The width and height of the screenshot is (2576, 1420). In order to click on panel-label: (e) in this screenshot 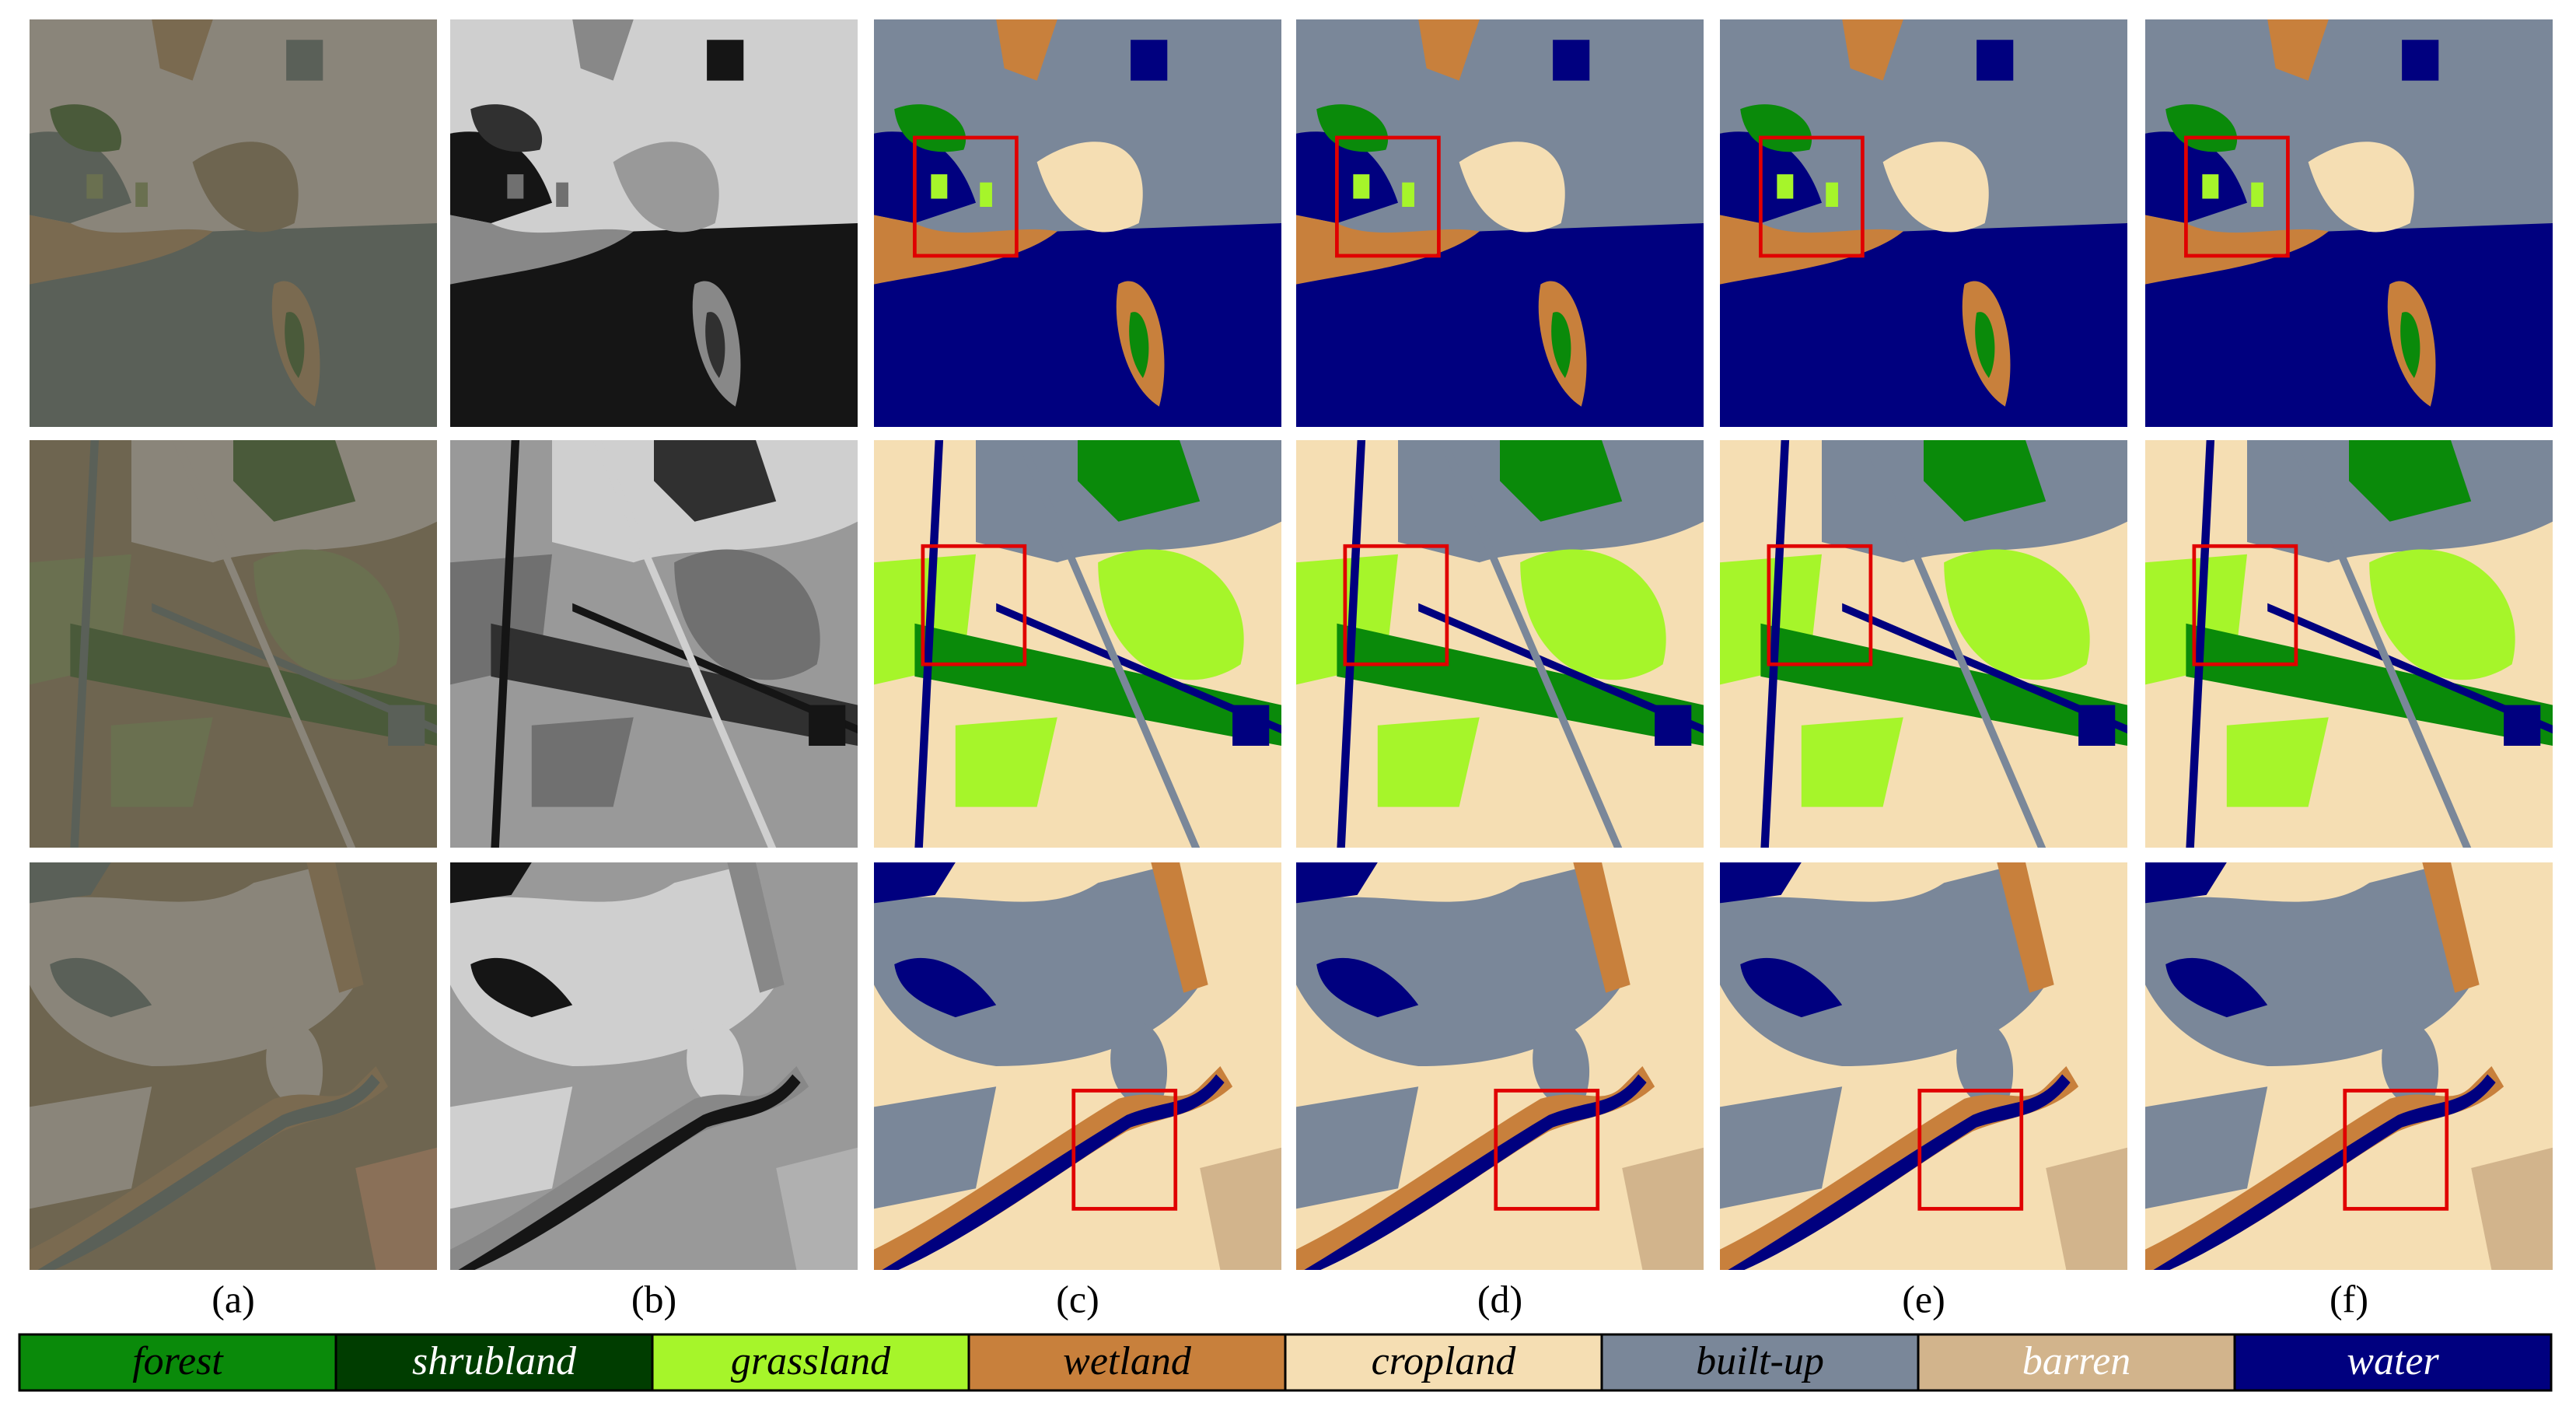, I will do `click(1923, 1299)`.